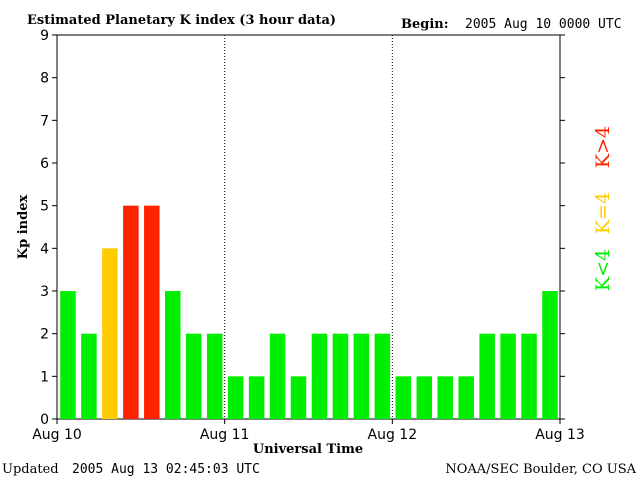  Describe the element at coordinates (308, 431) in the screenshot. I see `x-axis: Aug 10 Aug 11 Aug 12 Aug 13` at that location.